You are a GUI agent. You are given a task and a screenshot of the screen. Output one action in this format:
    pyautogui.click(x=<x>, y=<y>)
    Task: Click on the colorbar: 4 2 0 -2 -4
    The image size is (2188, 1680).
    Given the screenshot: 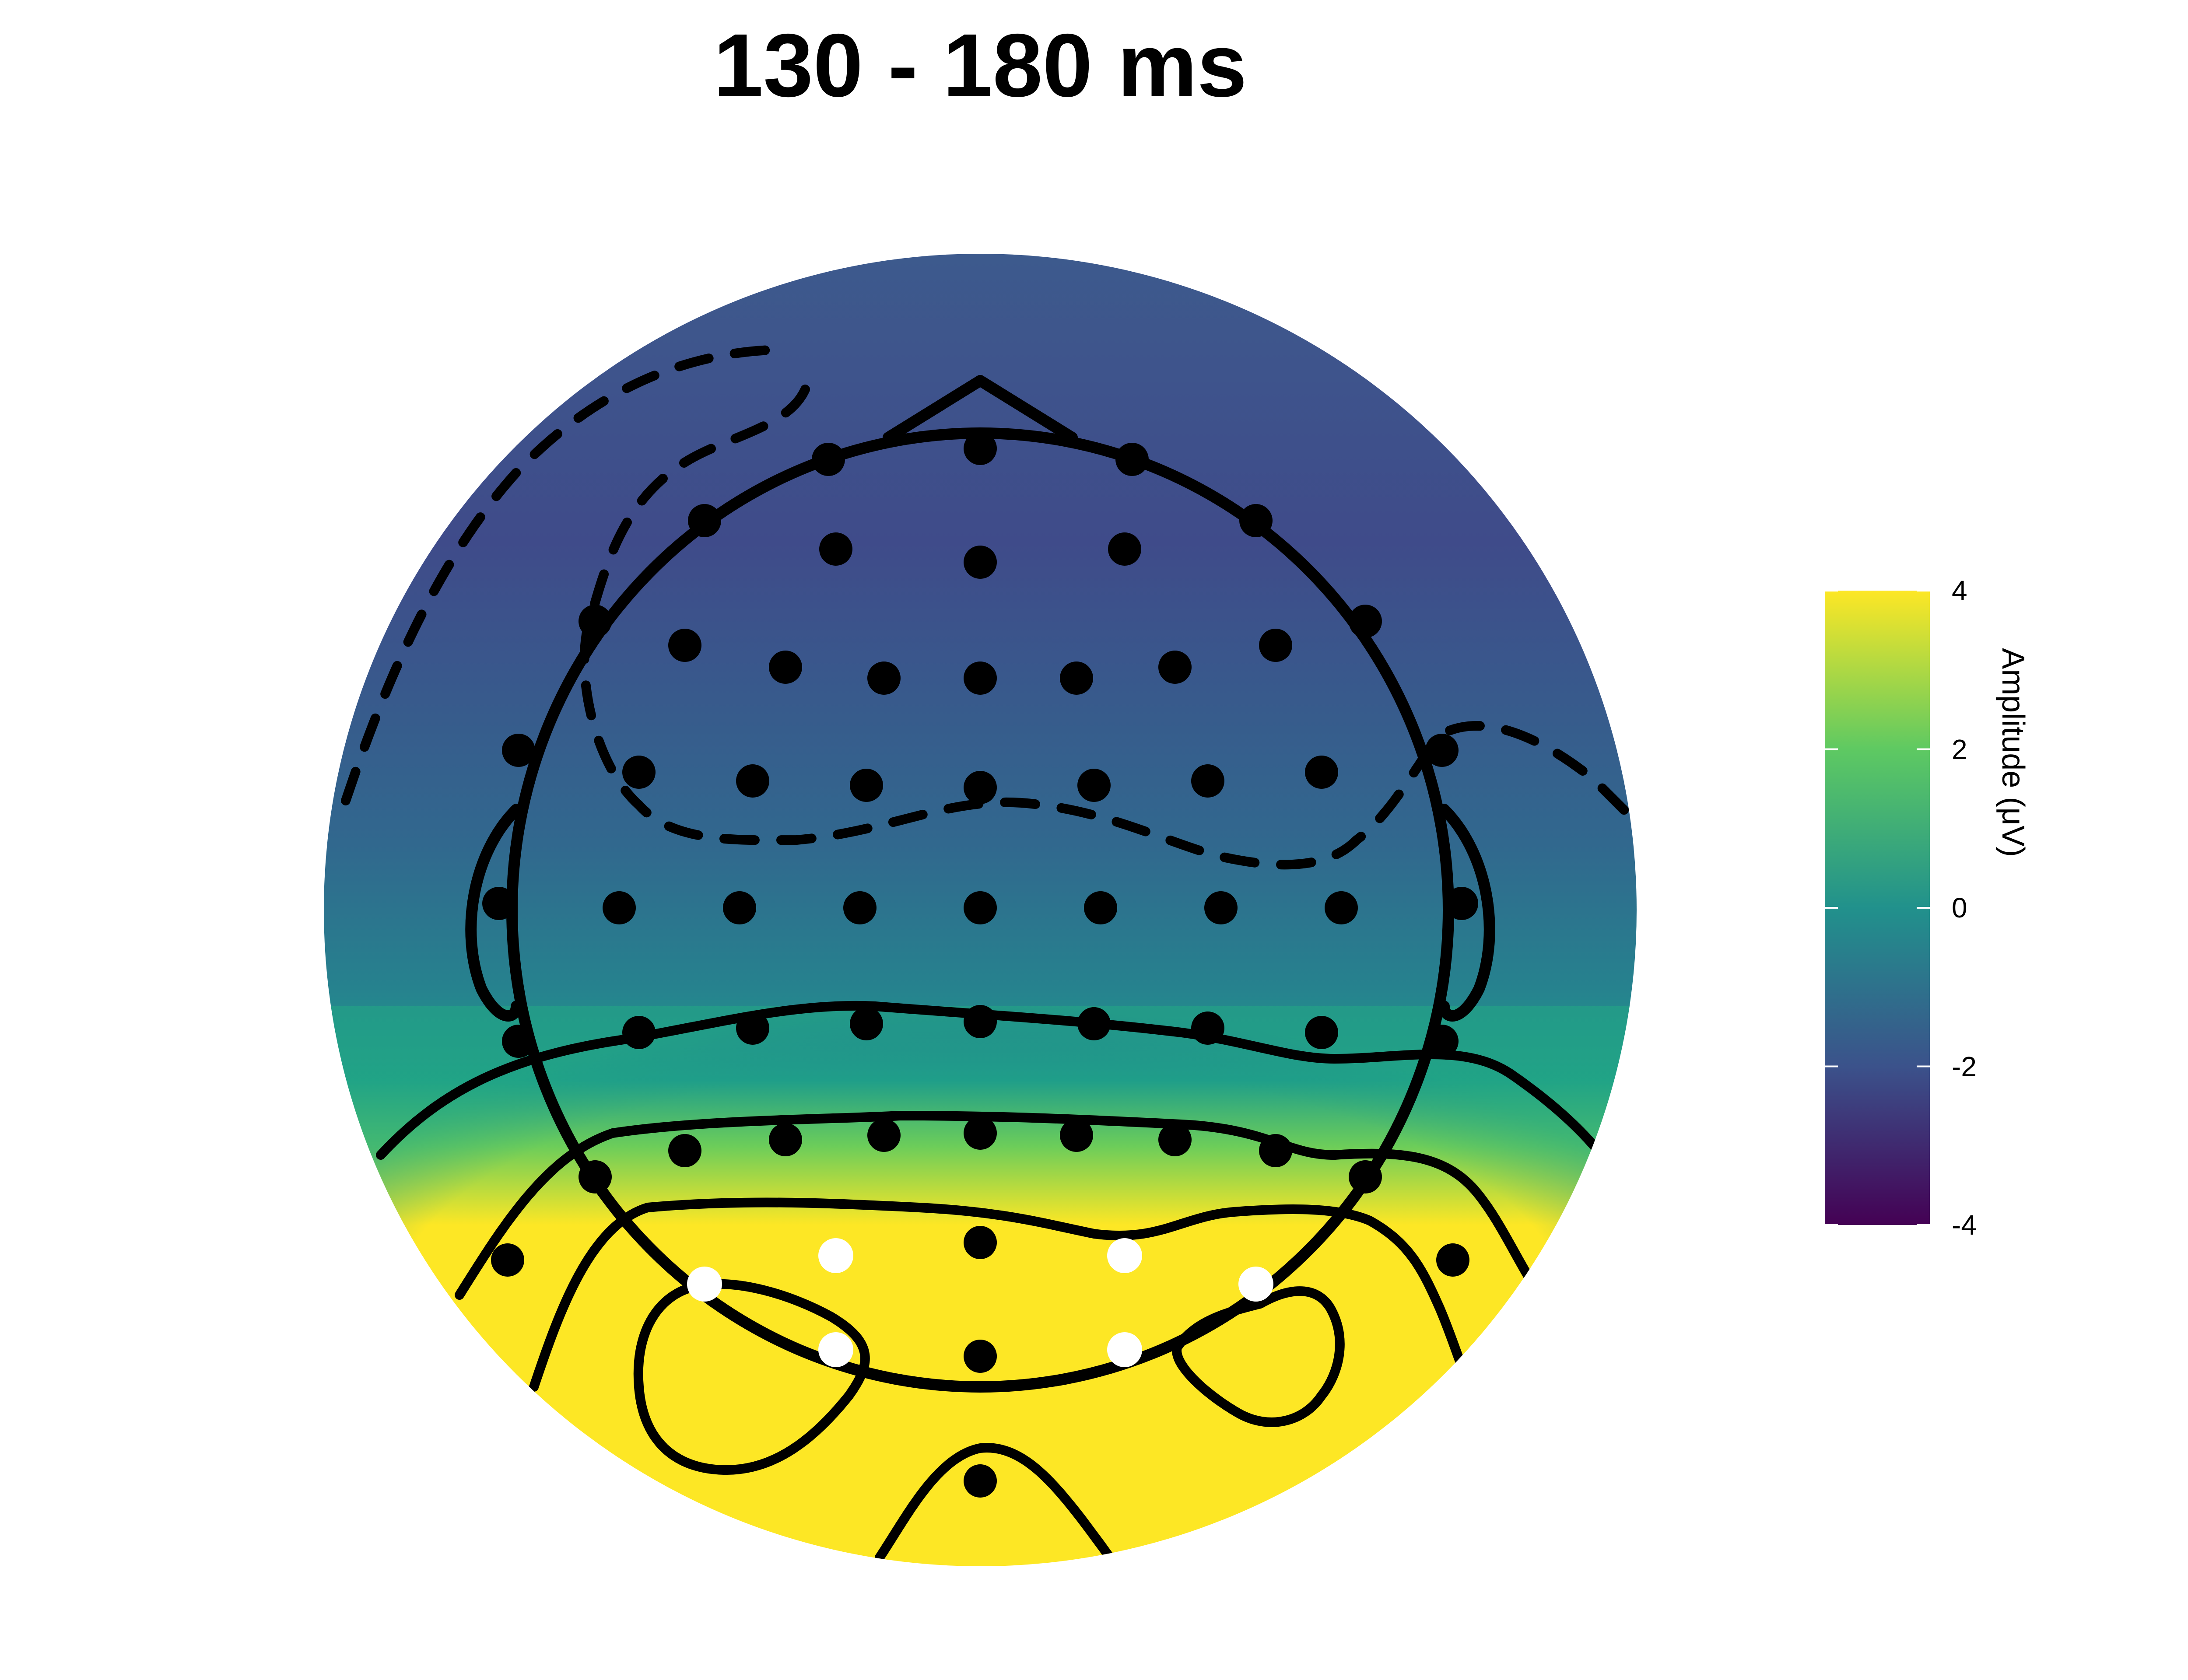 What is the action you would take?
    pyautogui.click(x=1901, y=908)
    